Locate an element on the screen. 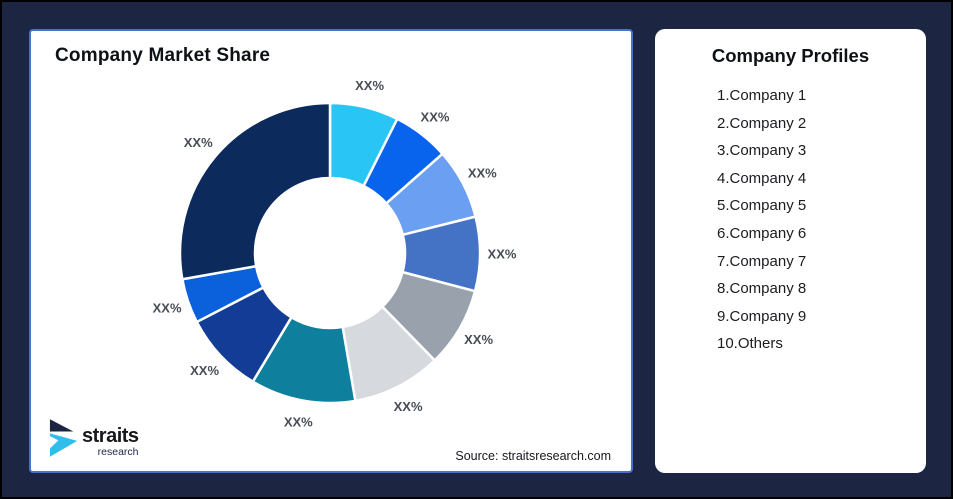 Image resolution: width=953 pixels, height=499 pixels. straits-research-logo: straits research is located at coordinates (94, 438).